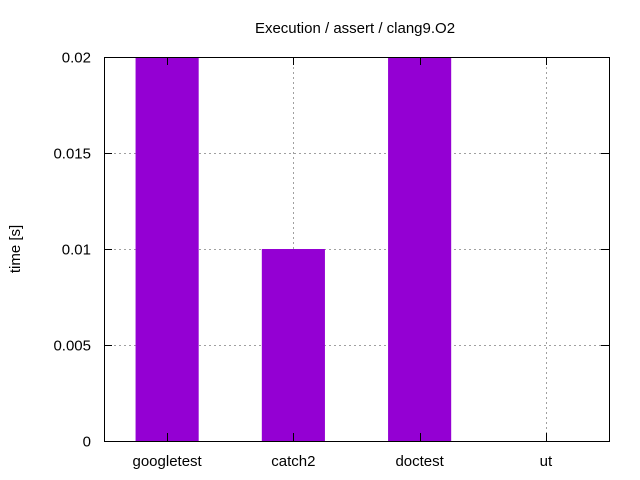 This screenshot has height=480, width=640. Describe the element at coordinates (293, 345) in the screenshot. I see `bar-catch2` at that location.